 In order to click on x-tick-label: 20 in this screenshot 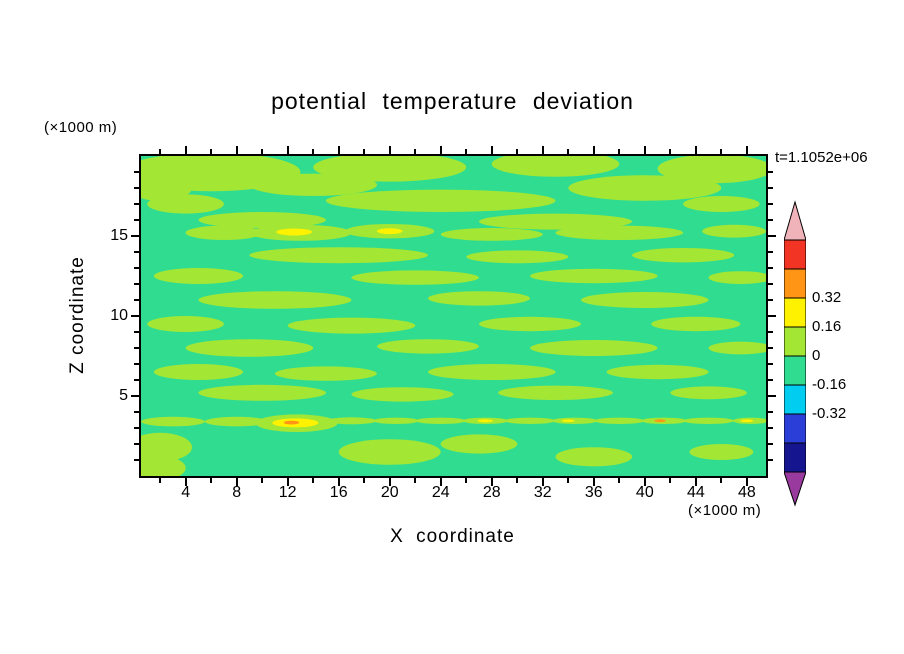, I will do `click(389, 492)`.